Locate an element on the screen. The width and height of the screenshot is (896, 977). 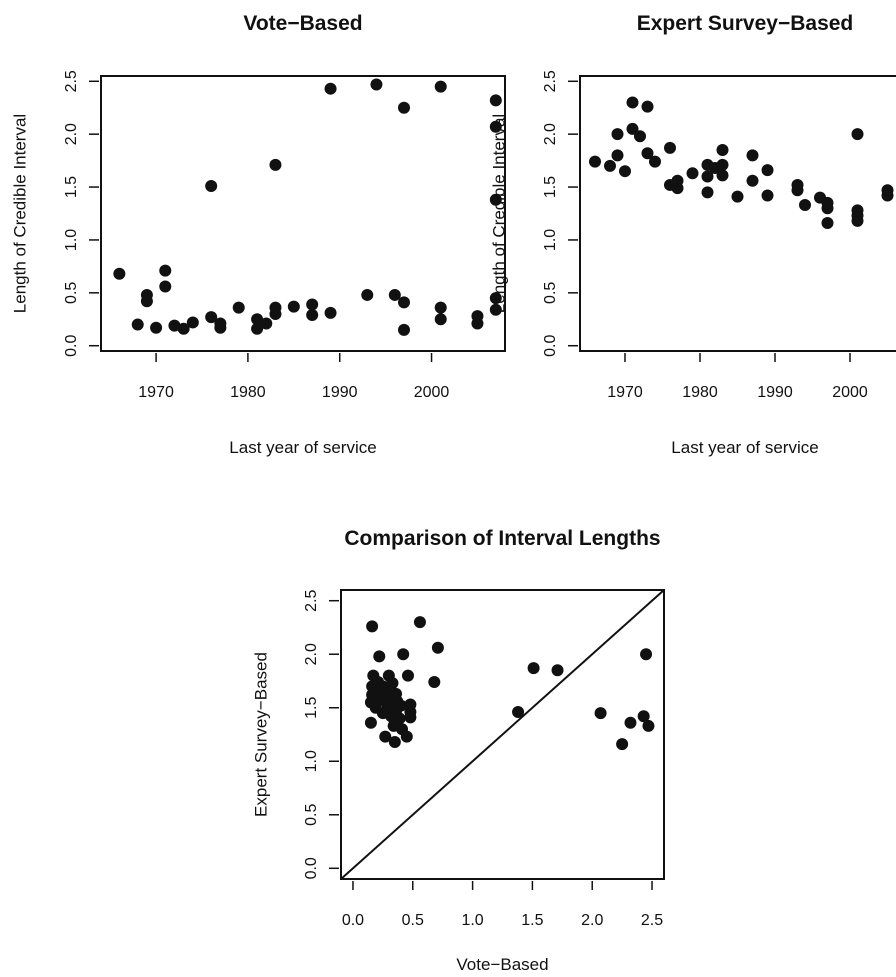
chart-title: Comparison of Interval Lengths is located at coordinates (502, 538).